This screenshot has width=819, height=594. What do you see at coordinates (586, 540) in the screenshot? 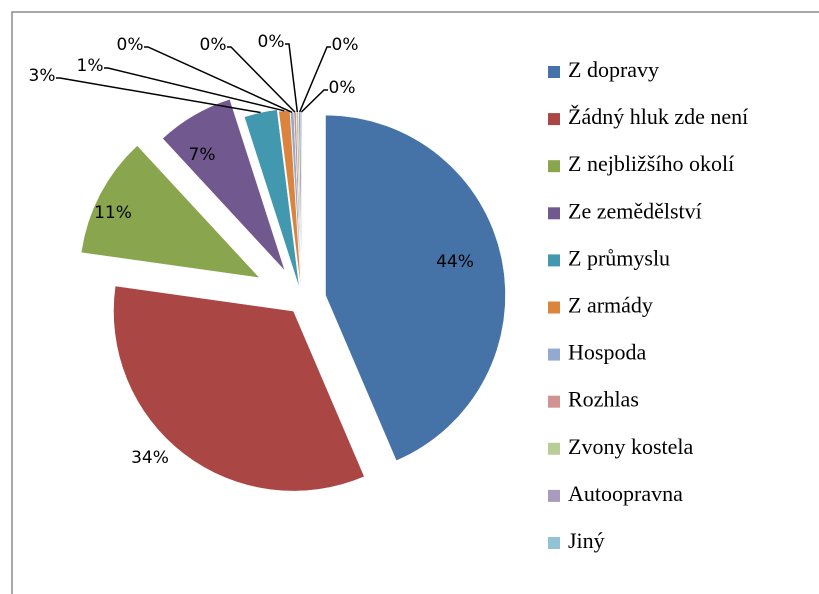
I see `legend-label: Jiný` at bounding box center [586, 540].